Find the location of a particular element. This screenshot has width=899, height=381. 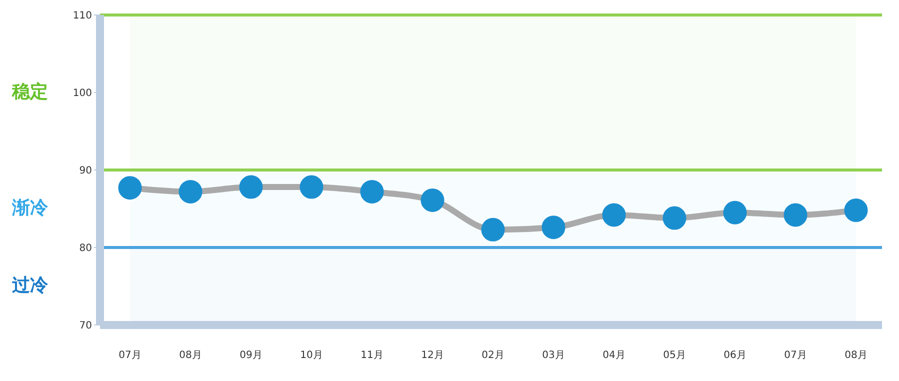

x-tick-label: 10月 is located at coordinates (311, 356).